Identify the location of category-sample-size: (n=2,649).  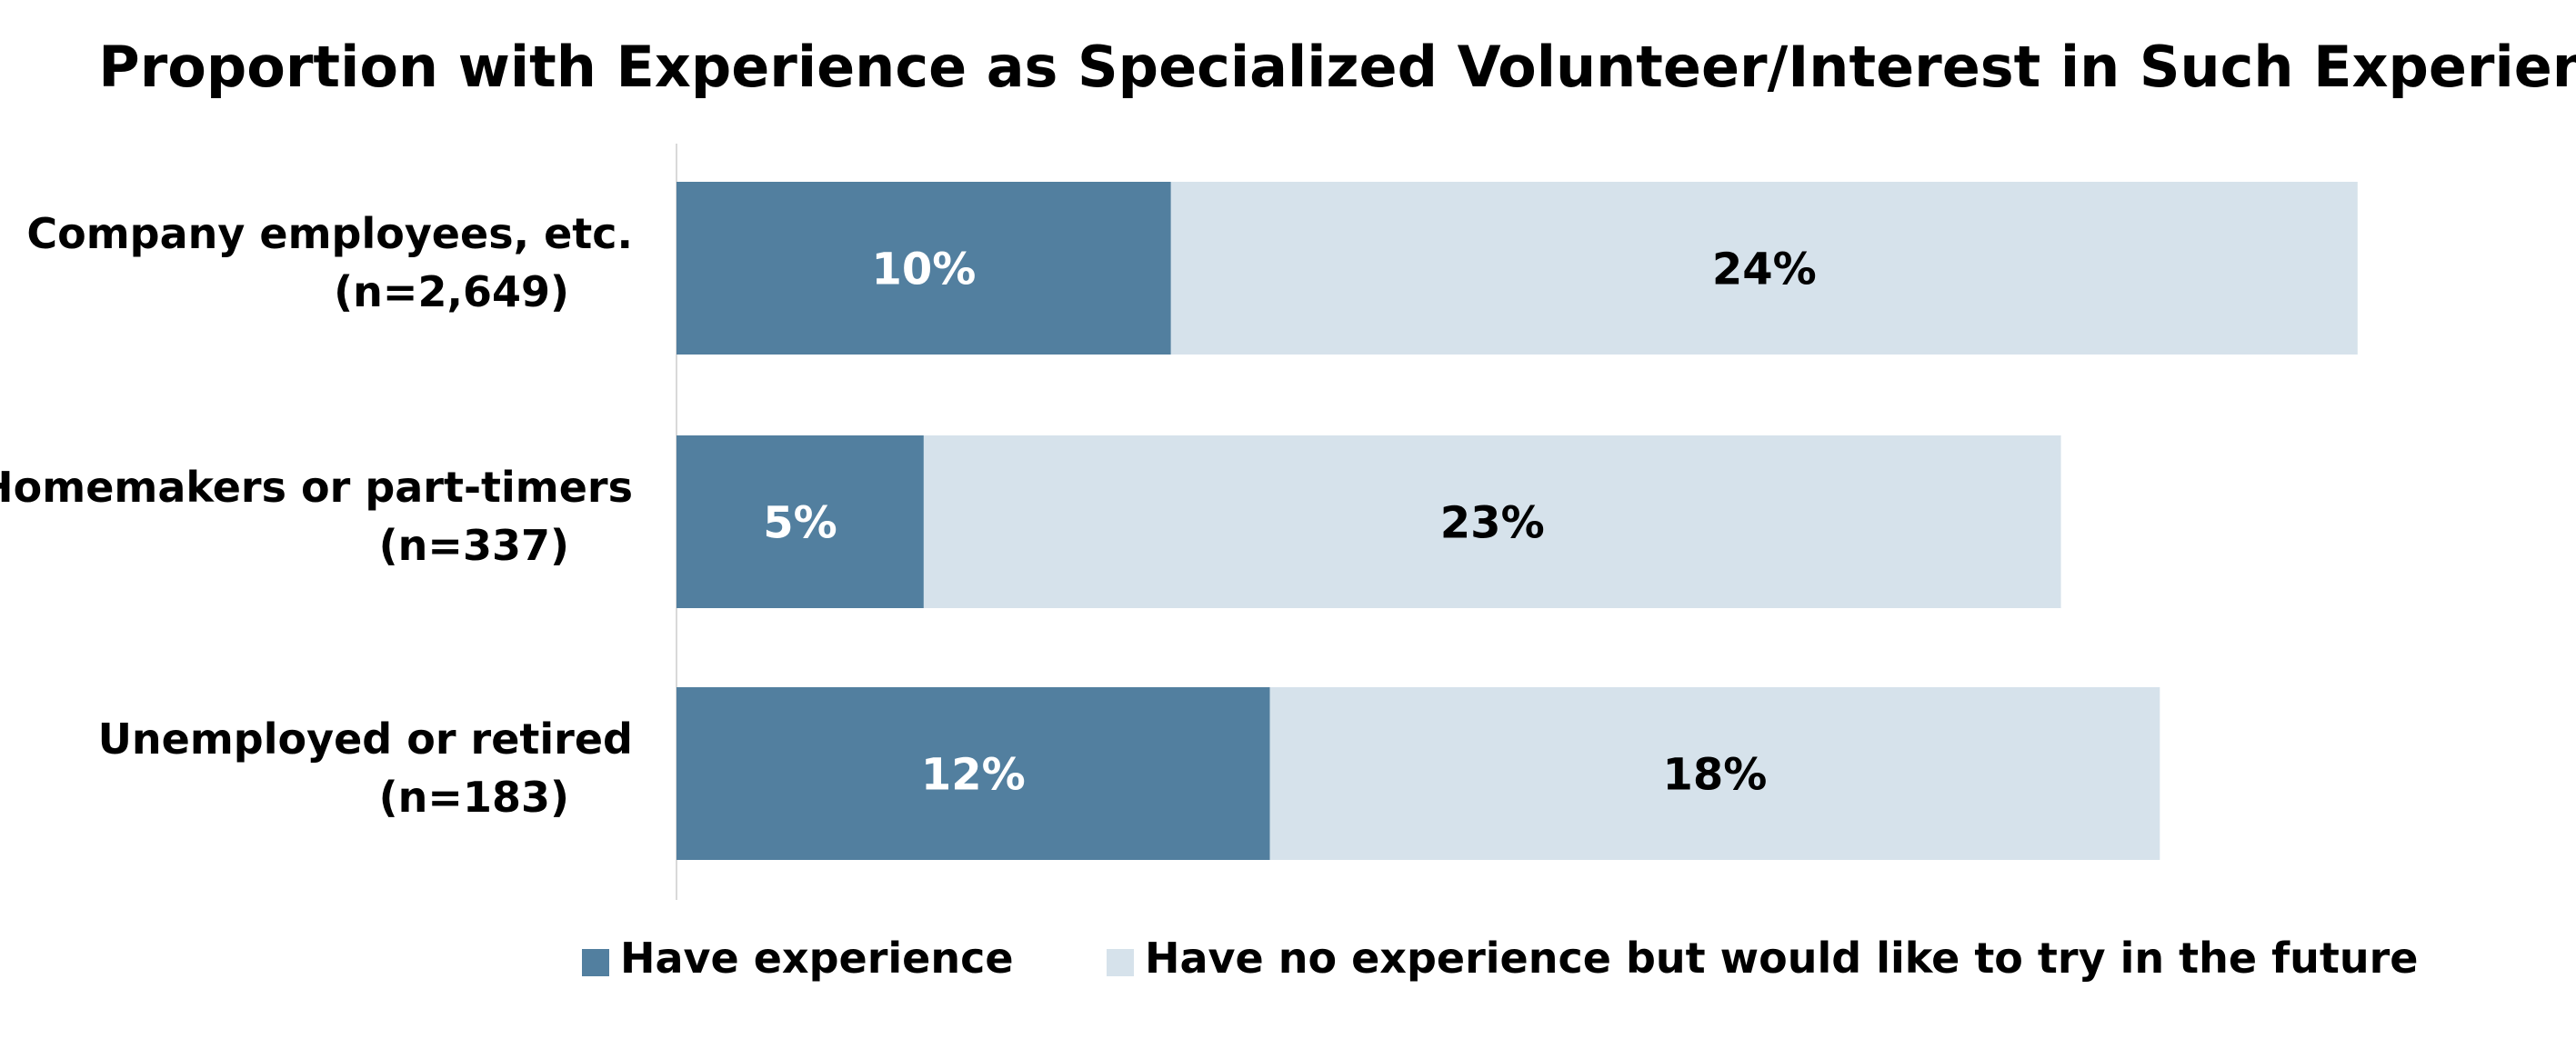
(451, 292).